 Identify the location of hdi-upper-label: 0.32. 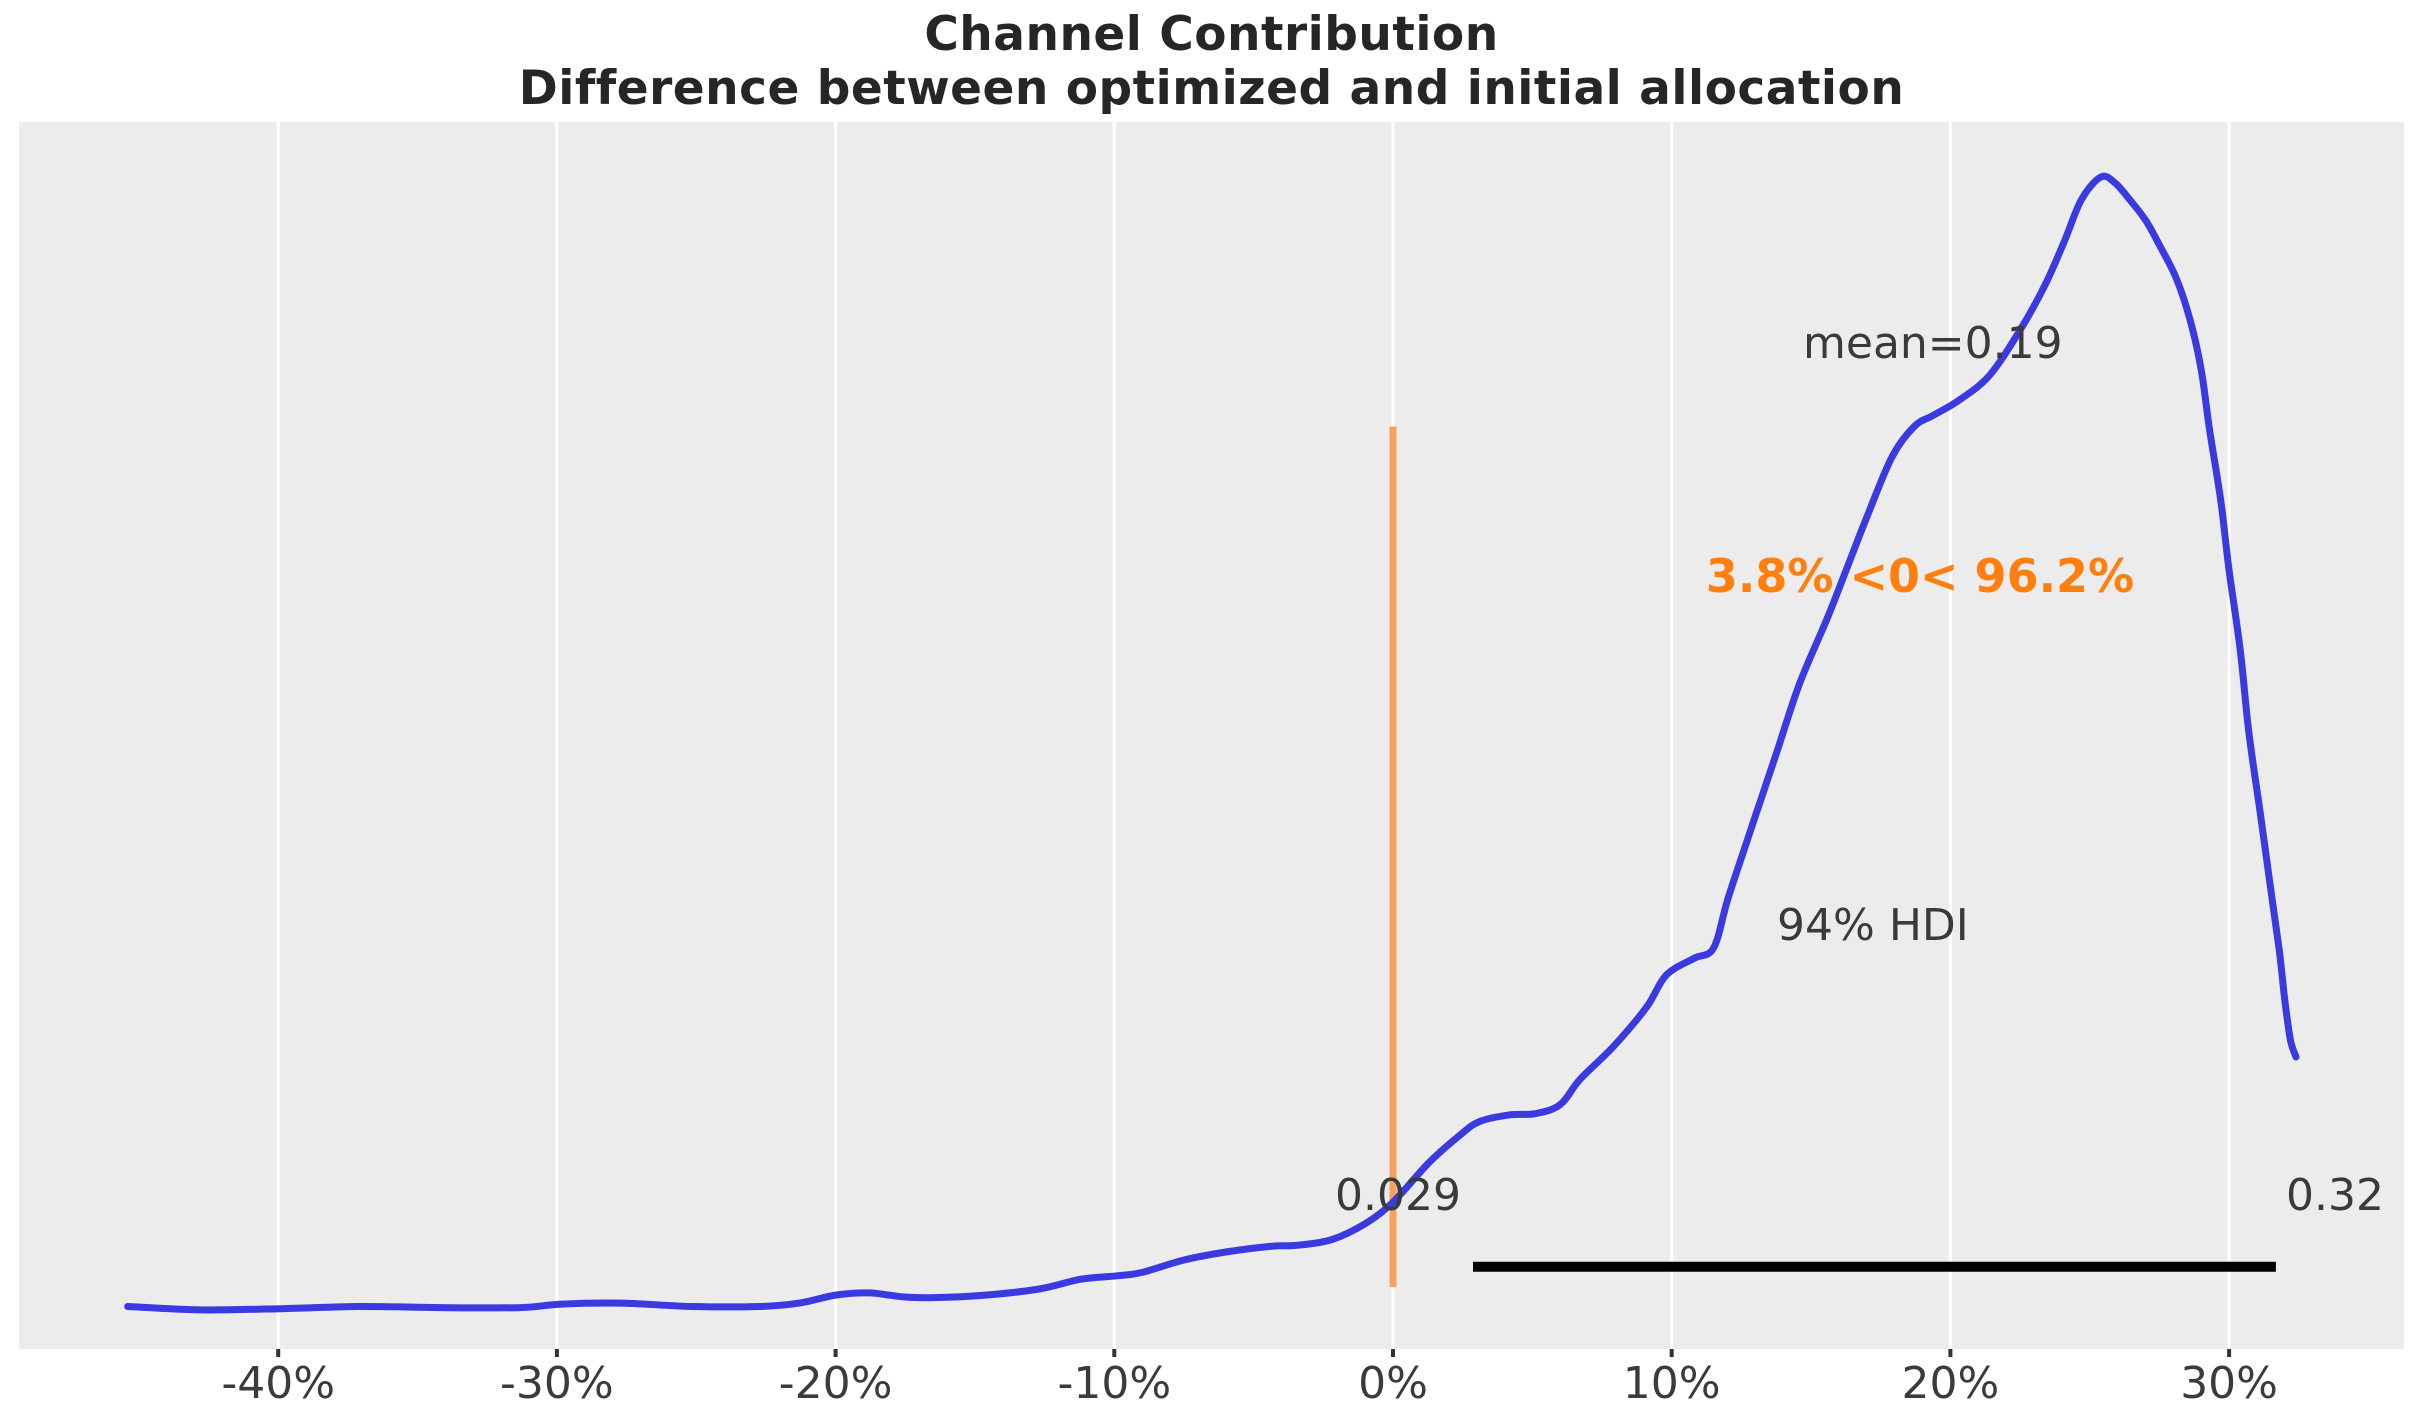
(2335, 1195).